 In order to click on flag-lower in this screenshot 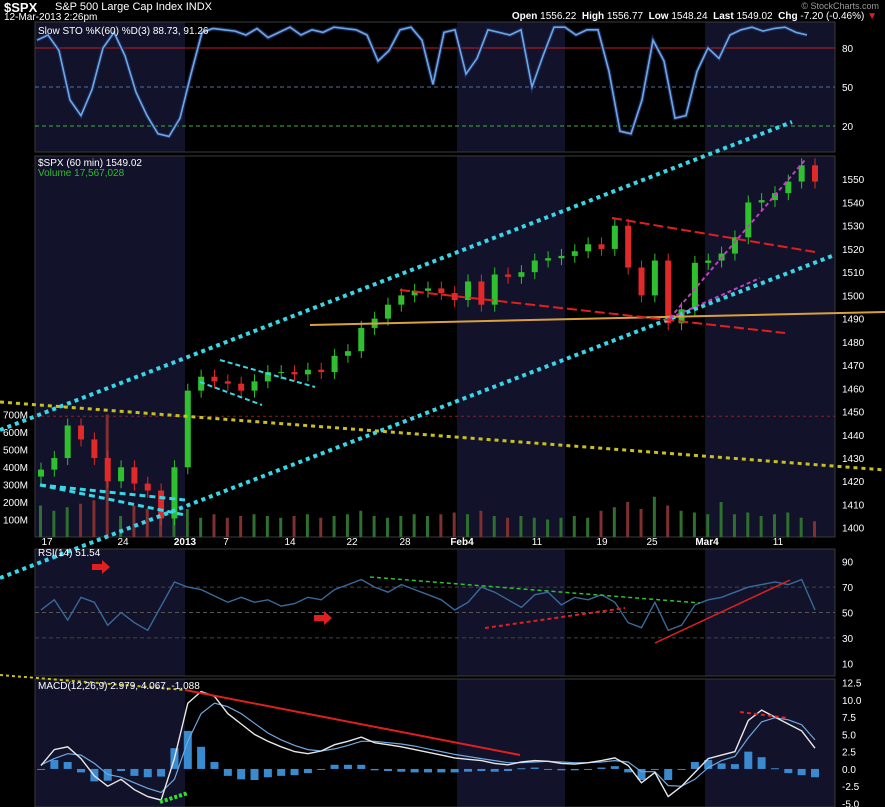, I will do `click(112, 492)`.